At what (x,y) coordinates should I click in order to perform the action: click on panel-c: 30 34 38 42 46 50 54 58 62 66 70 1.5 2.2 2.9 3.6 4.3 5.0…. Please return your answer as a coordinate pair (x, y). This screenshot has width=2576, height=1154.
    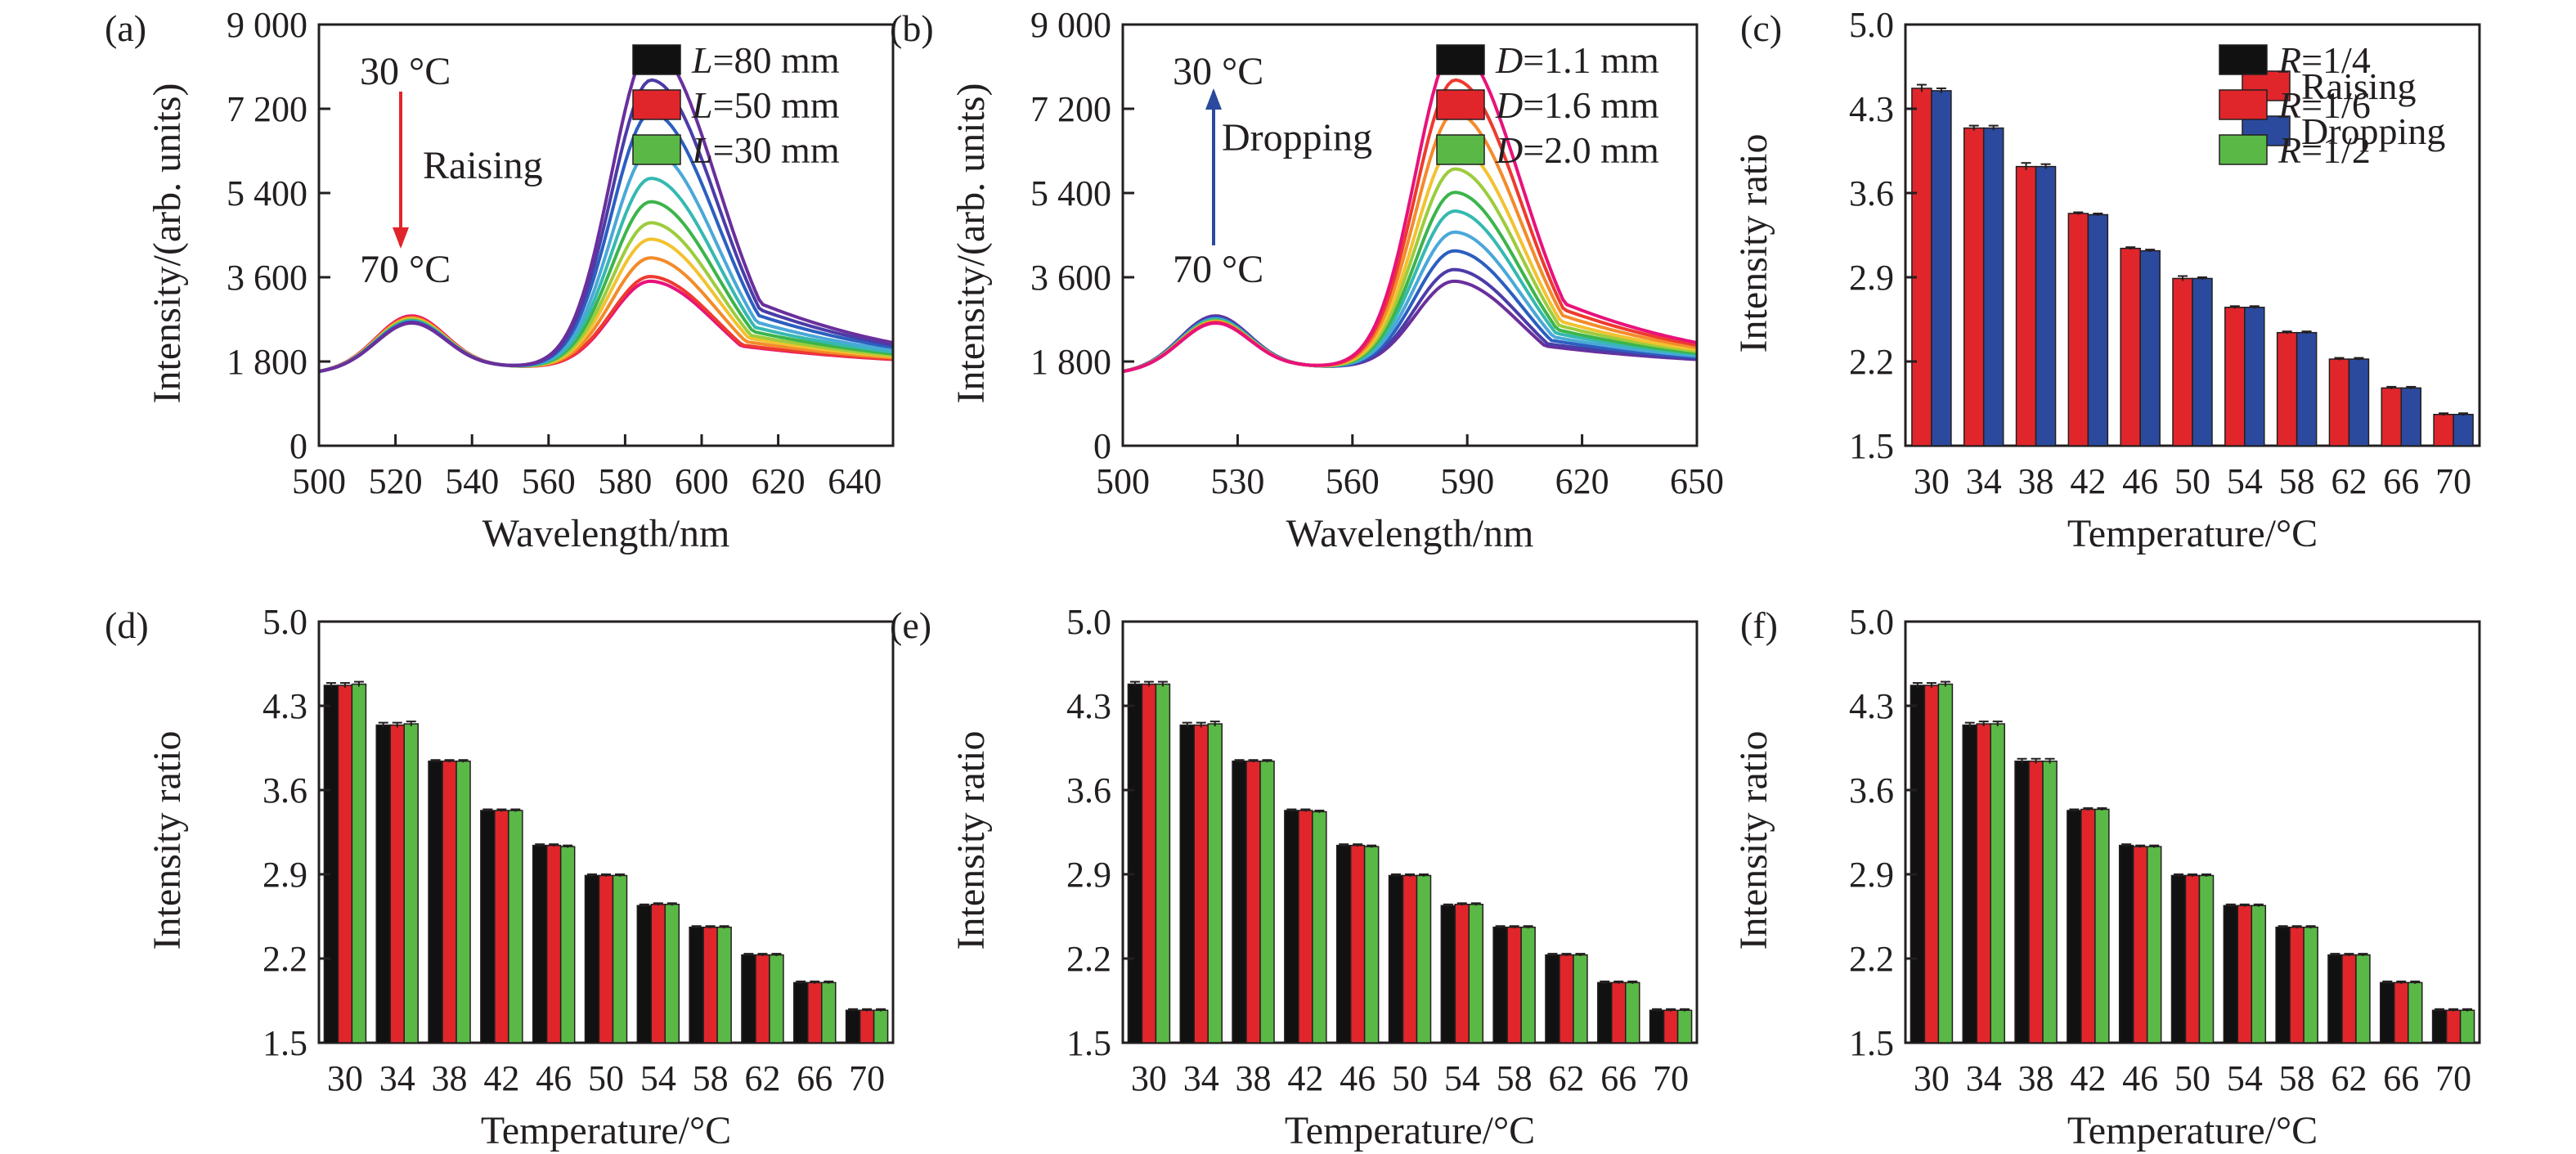
    Looking at the image, I should click on (2106, 280).